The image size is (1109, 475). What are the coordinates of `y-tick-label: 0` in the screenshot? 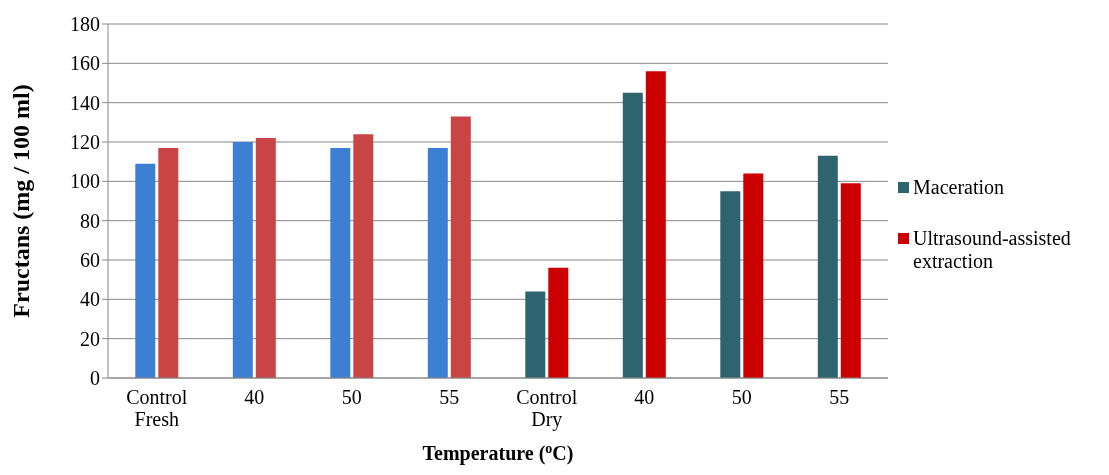 It's located at (95, 378).